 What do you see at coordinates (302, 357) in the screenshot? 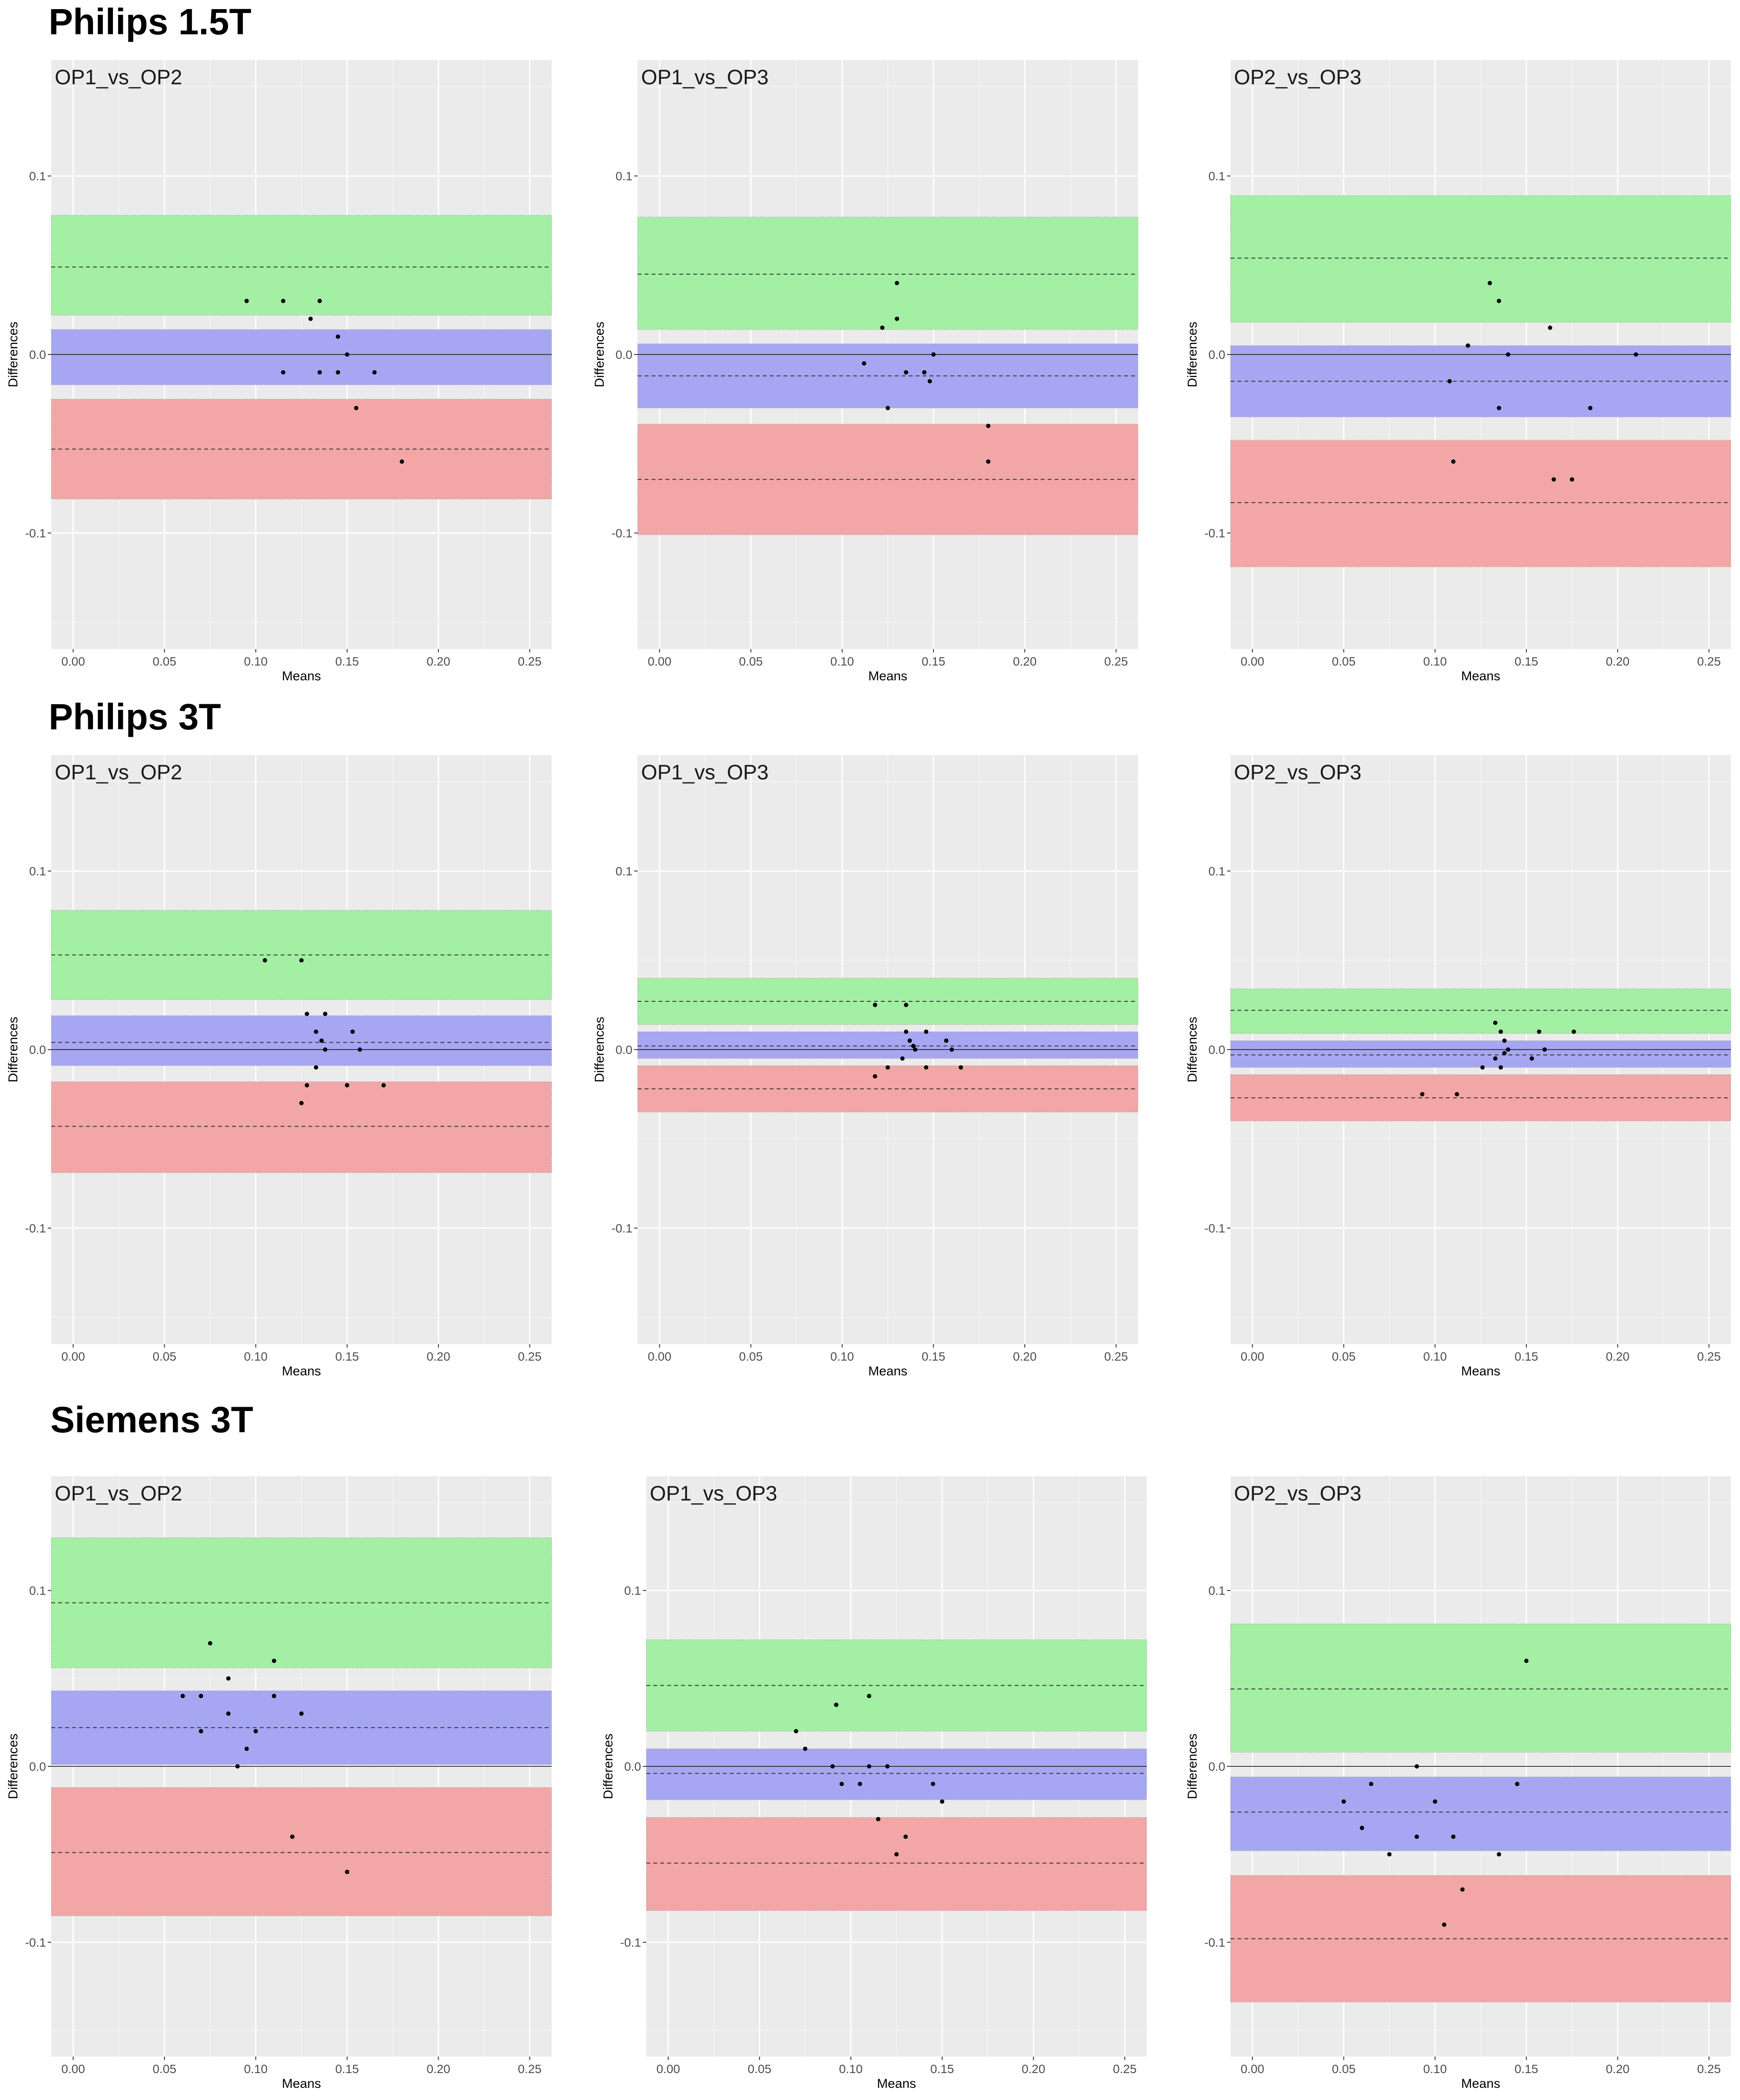
I see `bias-ci-band` at bounding box center [302, 357].